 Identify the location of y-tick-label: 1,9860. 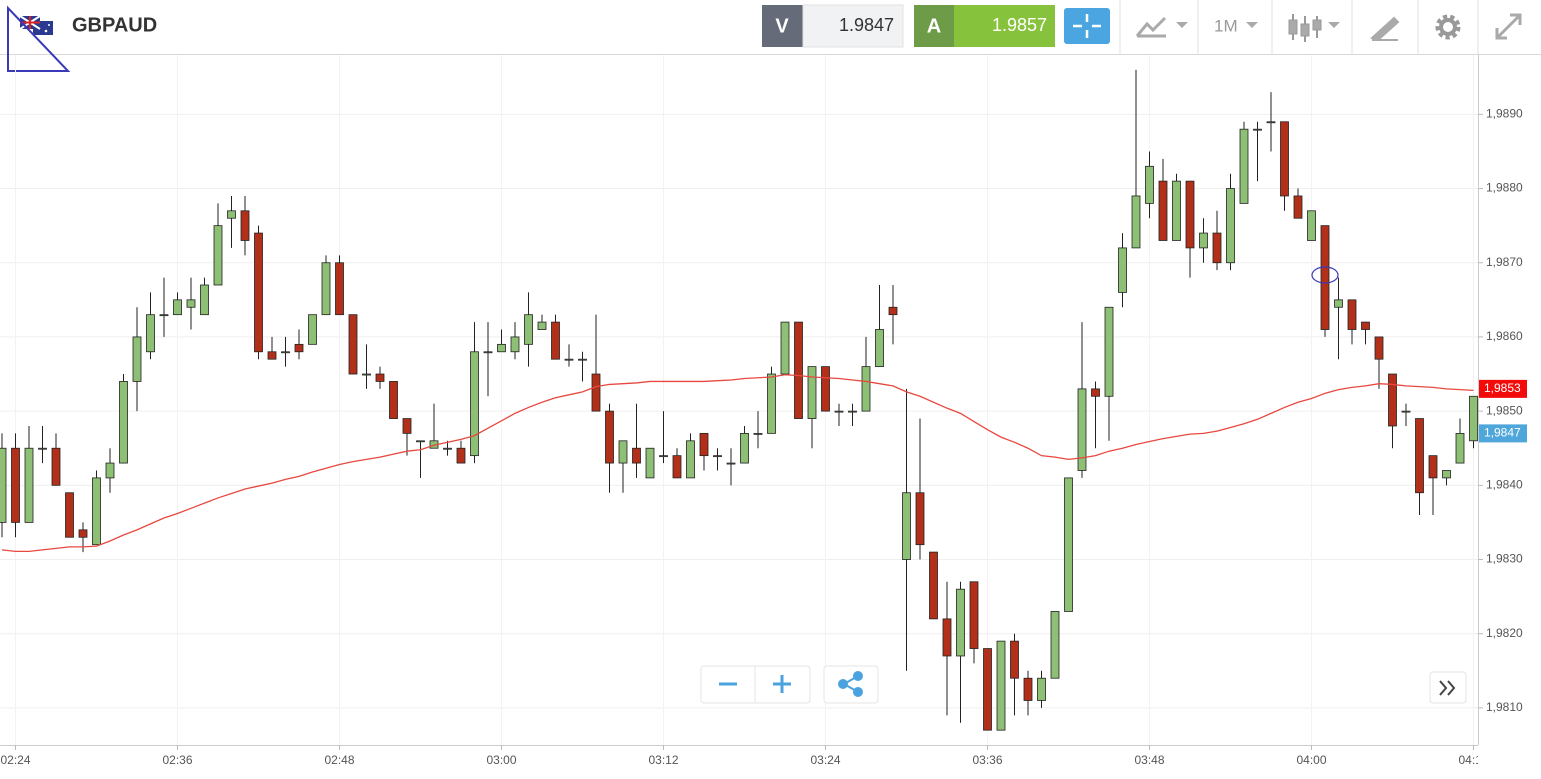
(1504, 336).